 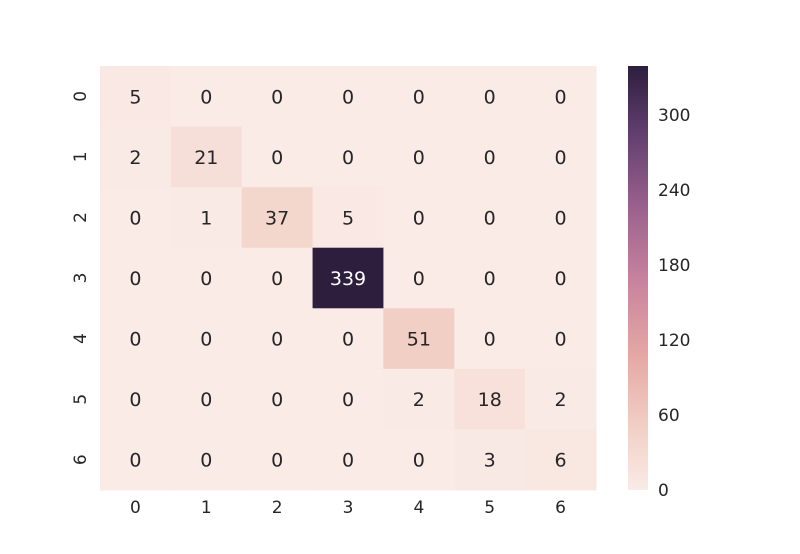 I want to click on colorbar-gradient, so click(x=638, y=278).